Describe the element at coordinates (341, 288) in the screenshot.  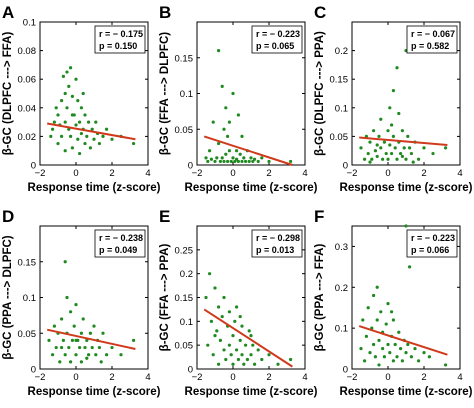
I see `y-tick-label: 0.2` at that location.